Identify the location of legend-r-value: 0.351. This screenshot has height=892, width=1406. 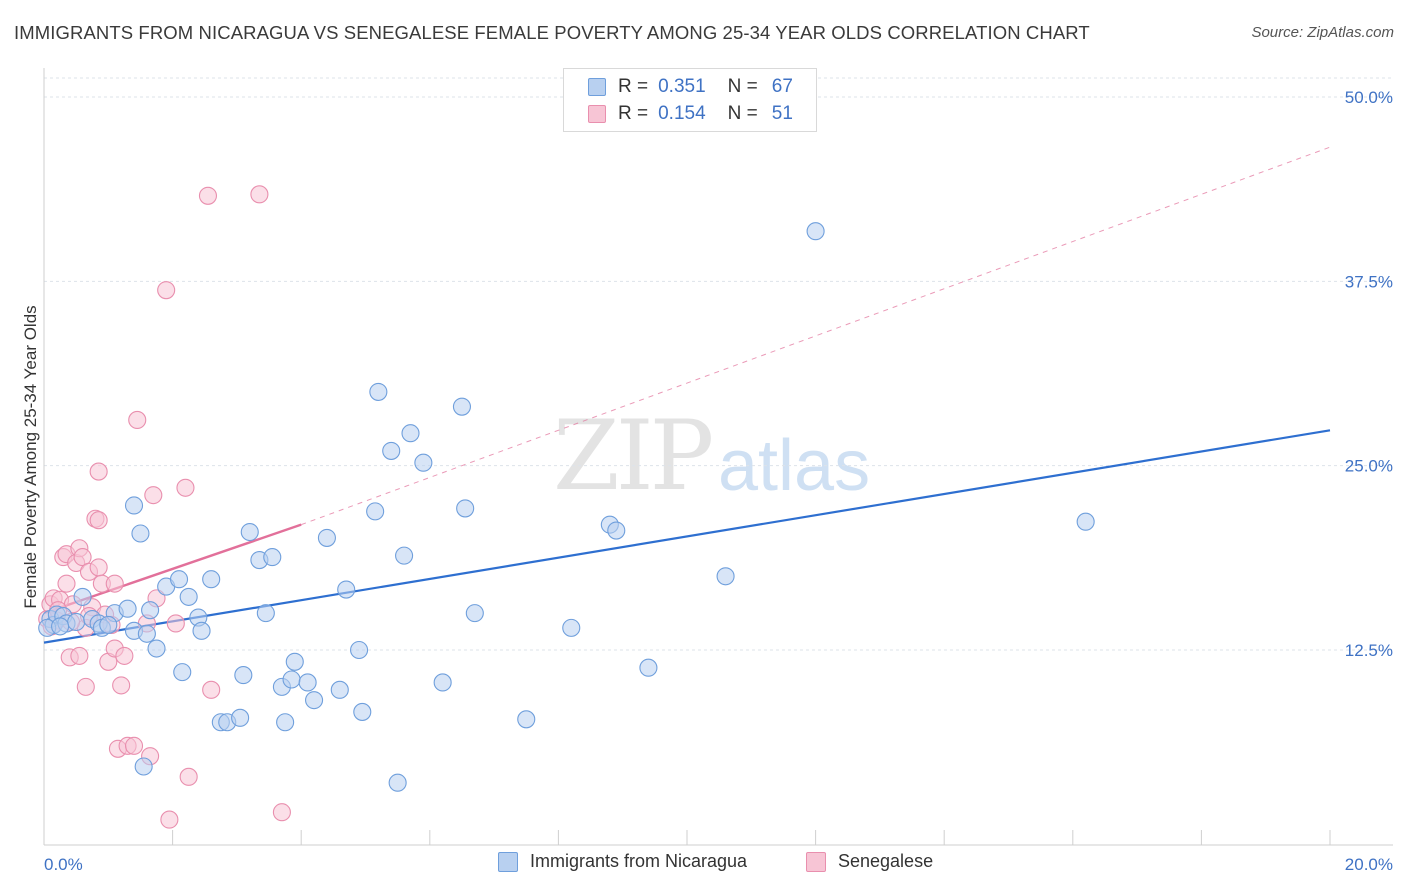
(682, 86).